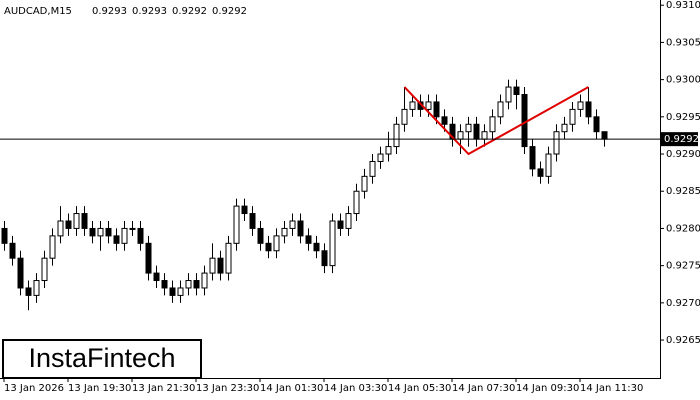 The height and width of the screenshot is (400, 700). I want to click on price-label: 0.9292, so click(681, 139).